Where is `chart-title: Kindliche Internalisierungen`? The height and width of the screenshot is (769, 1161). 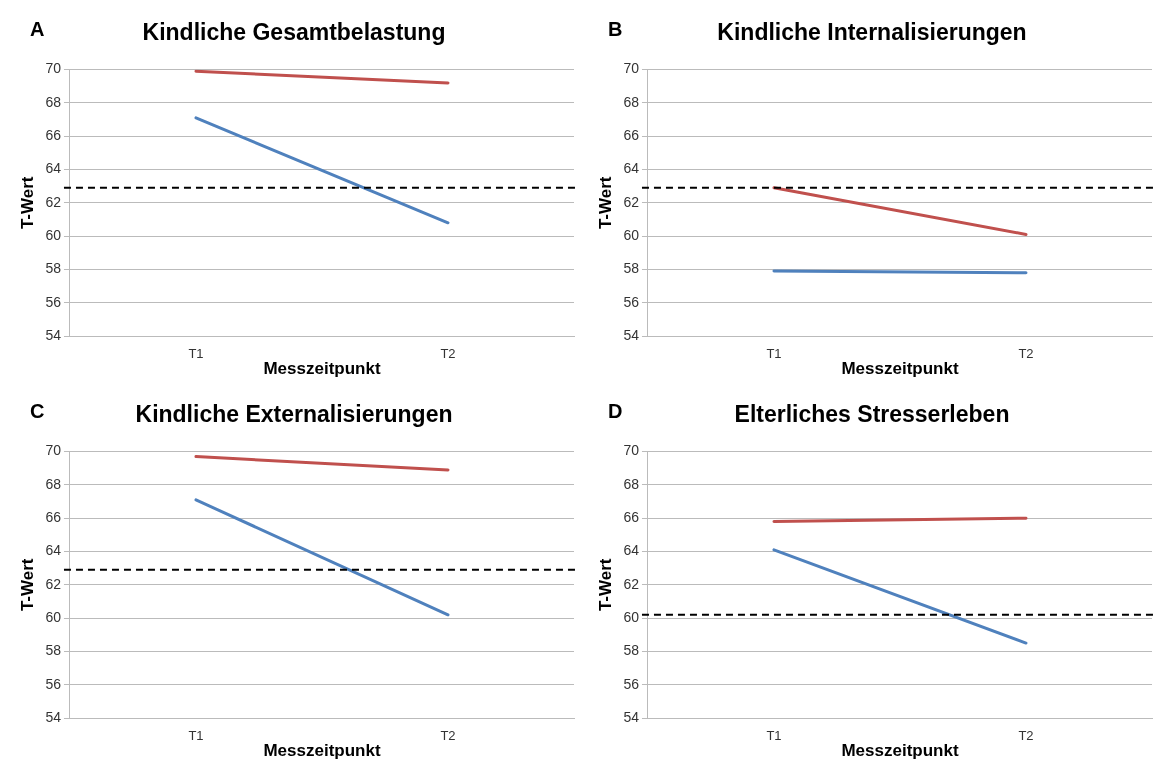 chart-title: Kindliche Internalisierungen is located at coordinates (872, 32).